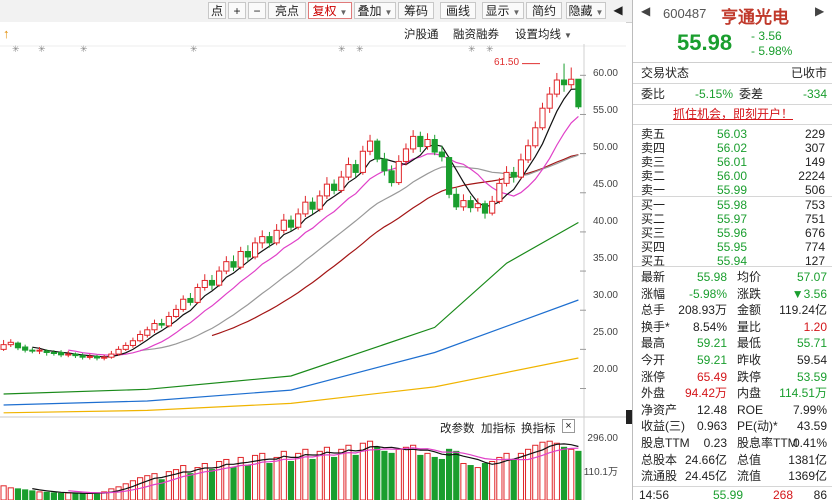 The width and height of the screenshot is (832, 503). I want to click on toolbar-dot-button: 点, so click(217, 10).